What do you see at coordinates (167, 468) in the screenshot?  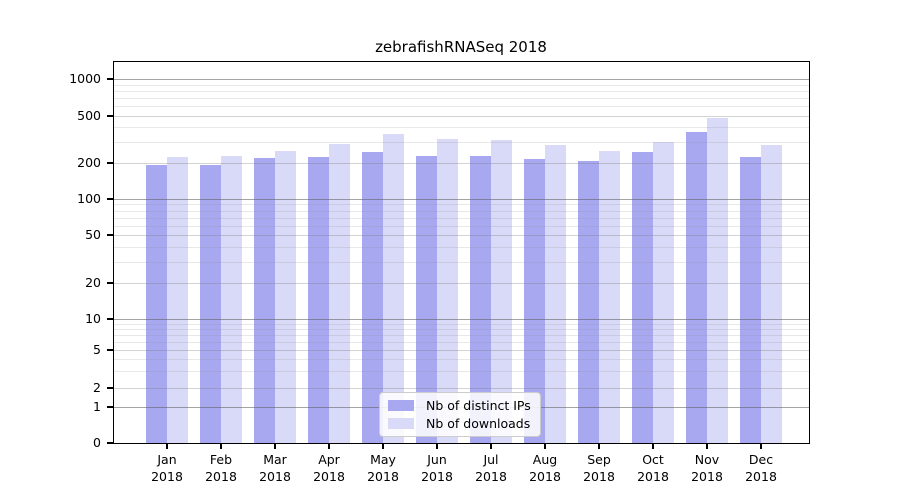 I see `x-tick-label-jan: Jan 2018` at bounding box center [167, 468].